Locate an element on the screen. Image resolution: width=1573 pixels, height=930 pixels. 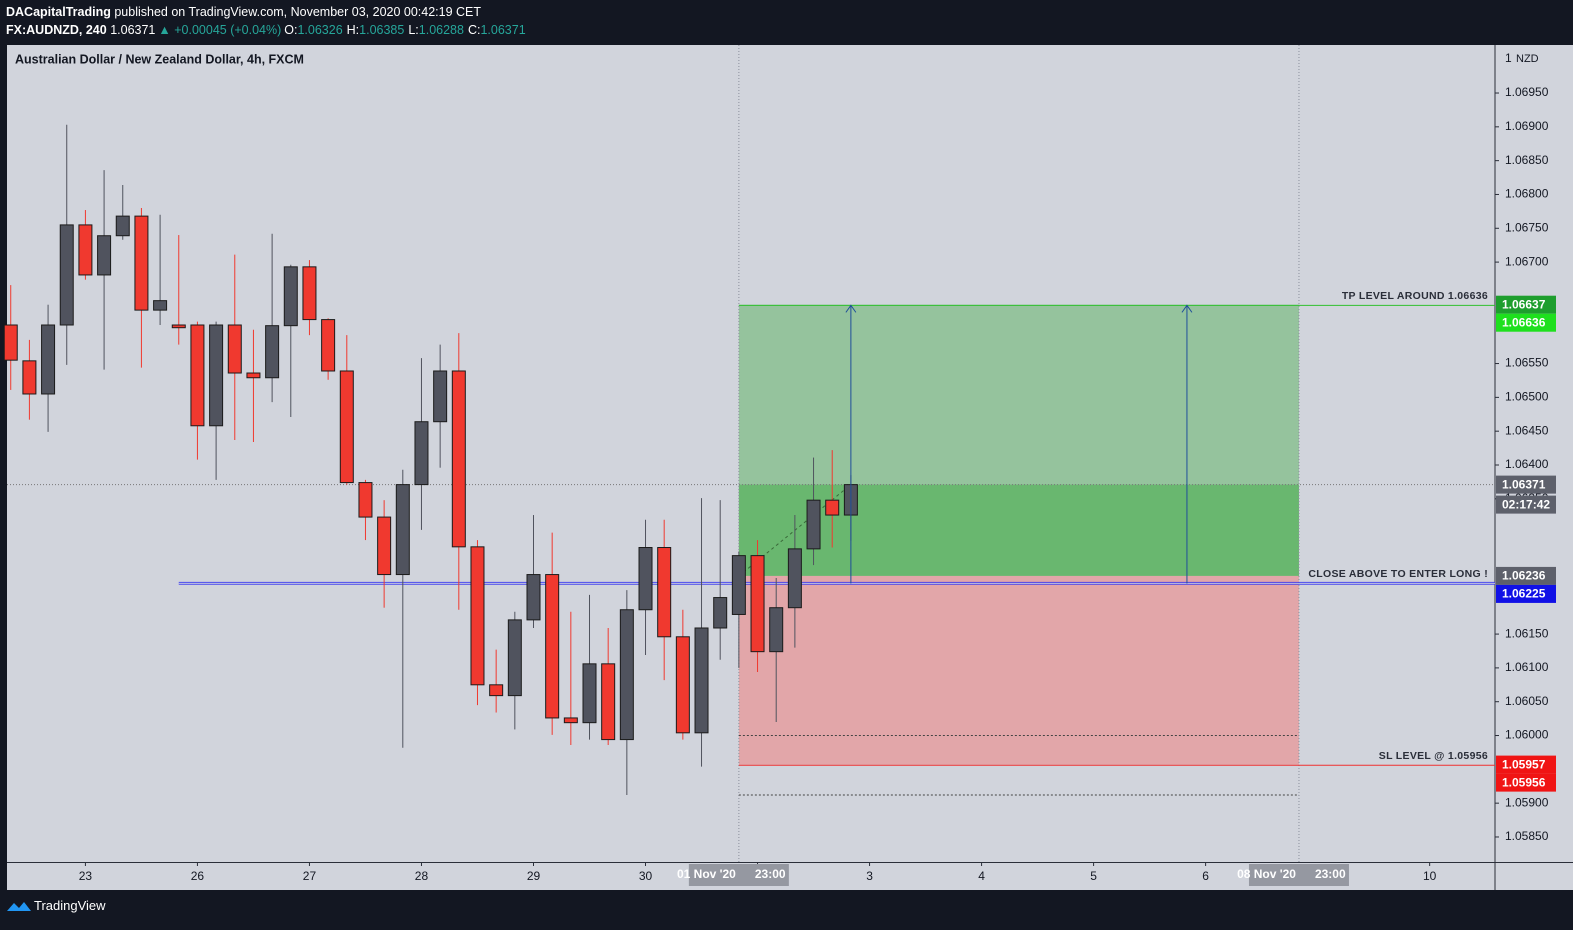
ohlc-val: 1.06371 is located at coordinates (503, 30).